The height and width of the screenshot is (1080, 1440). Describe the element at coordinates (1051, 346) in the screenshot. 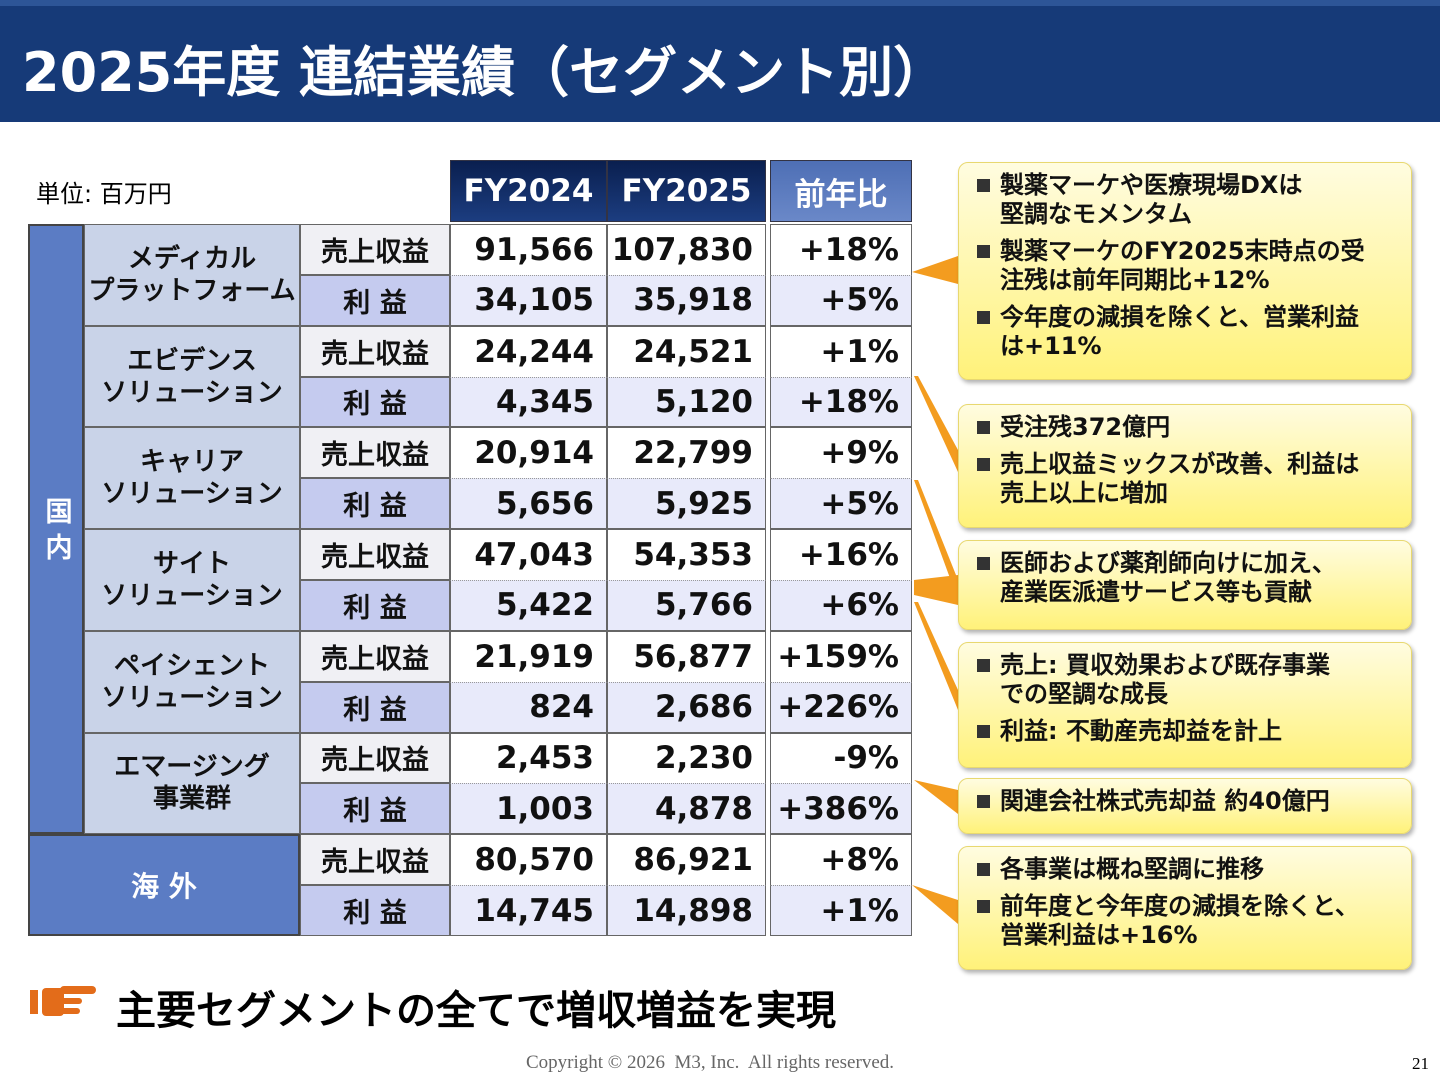

I see `bullet-line: は+11%` at that location.